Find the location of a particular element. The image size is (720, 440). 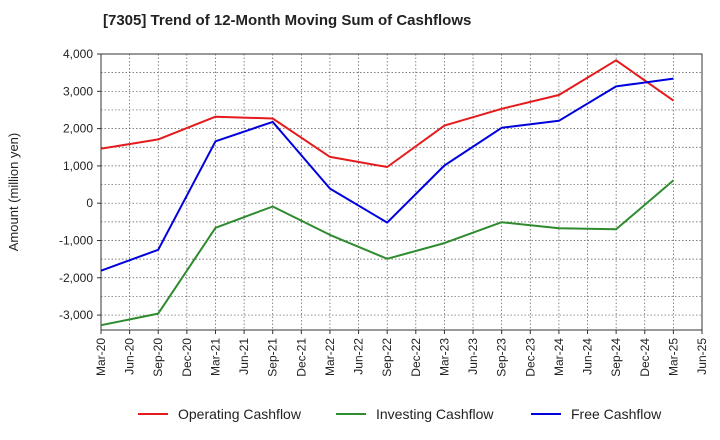

legend-label: Investing Cashflow is located at coordinates (435, 414).